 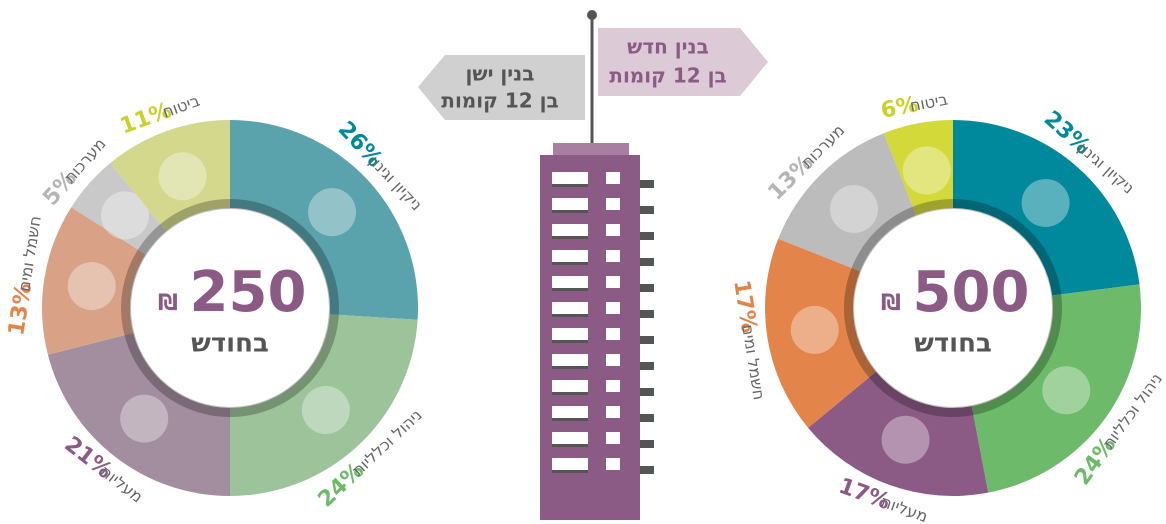 I want to click on sign-new, so click(x=683, y=62).